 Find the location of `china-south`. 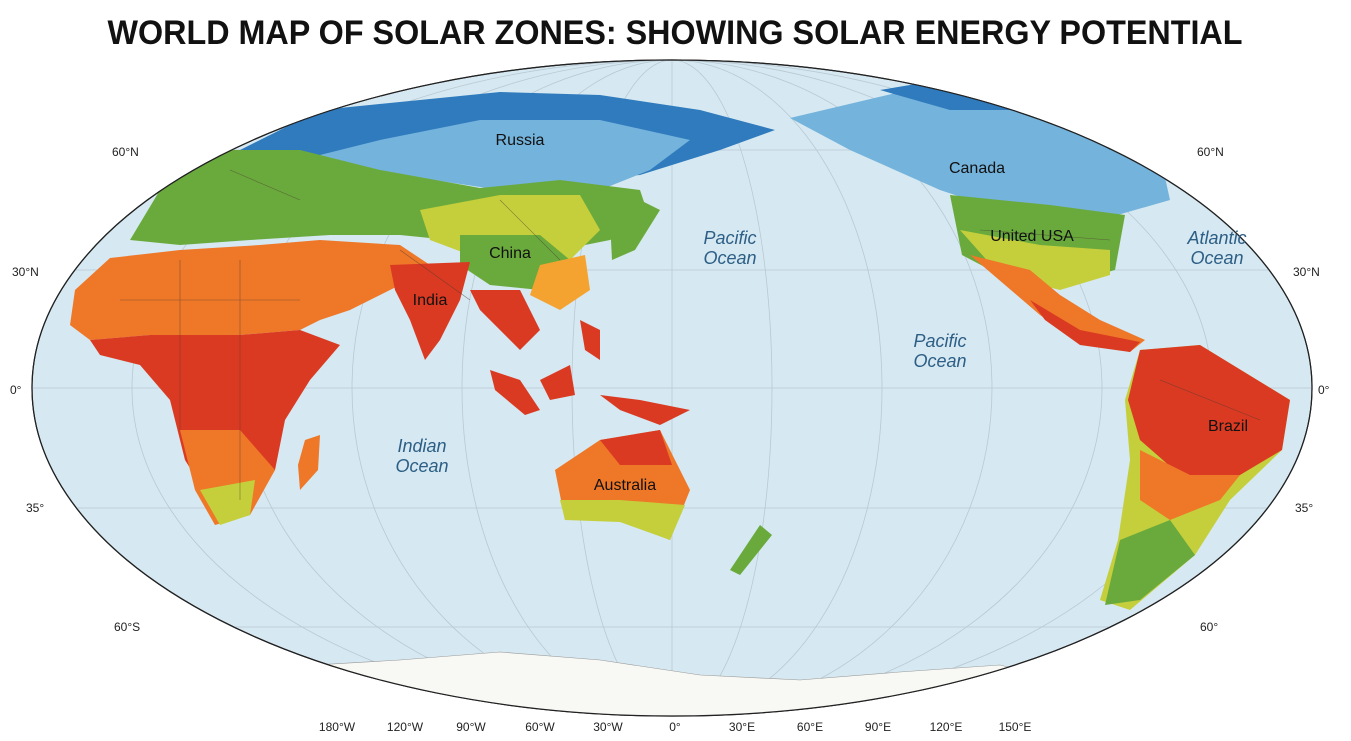

china-south is located at coordinates (560, 282).